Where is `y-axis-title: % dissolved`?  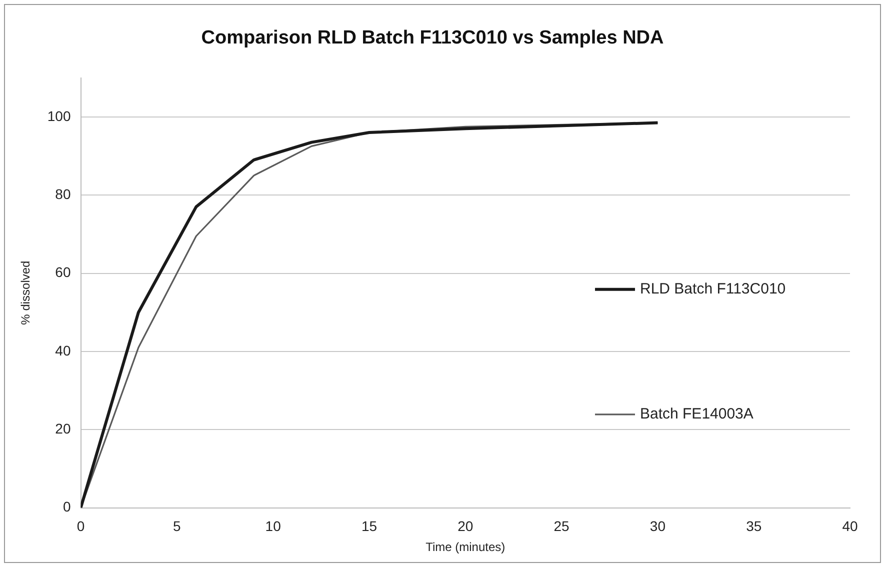
y-axis-title: % dissolved is located at coordinates (25, 292).